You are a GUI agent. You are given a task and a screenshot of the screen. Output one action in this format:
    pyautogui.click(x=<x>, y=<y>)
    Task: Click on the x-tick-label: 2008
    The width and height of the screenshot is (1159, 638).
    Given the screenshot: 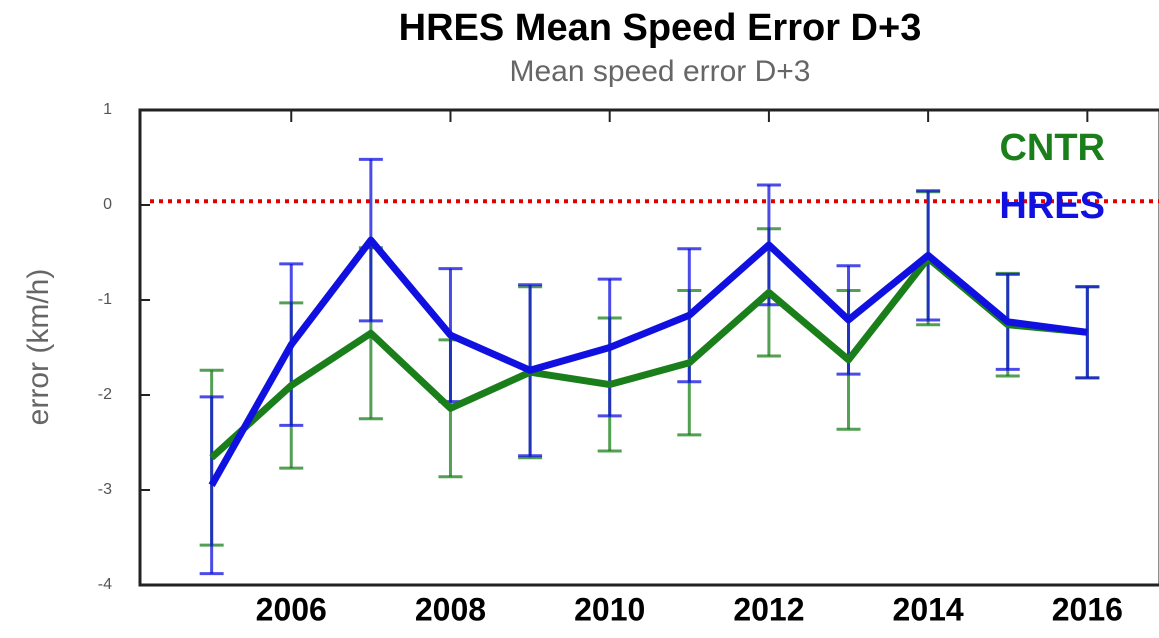 What is the action you would take?
    pyautogui.click(x=450, y=609)
    